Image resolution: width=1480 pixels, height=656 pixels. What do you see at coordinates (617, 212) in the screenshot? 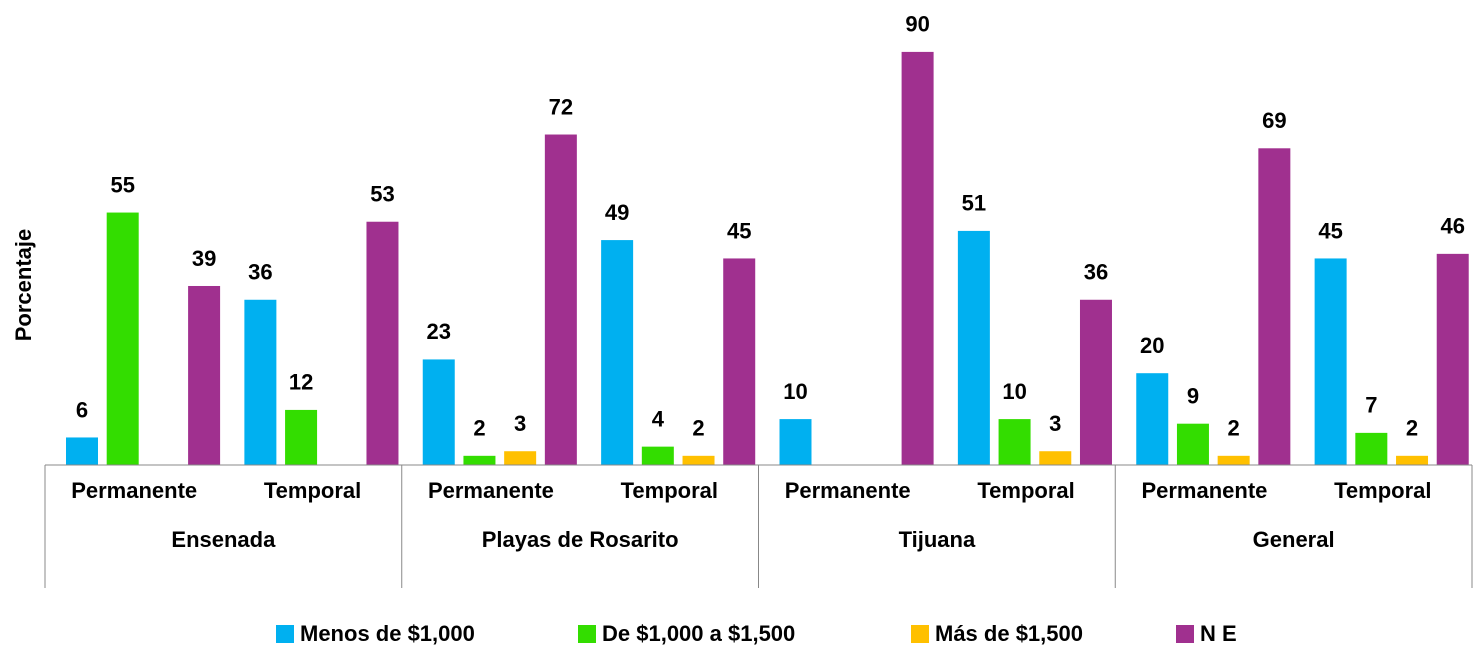
I see `value-label: 49` at bounding box center [617, 212].